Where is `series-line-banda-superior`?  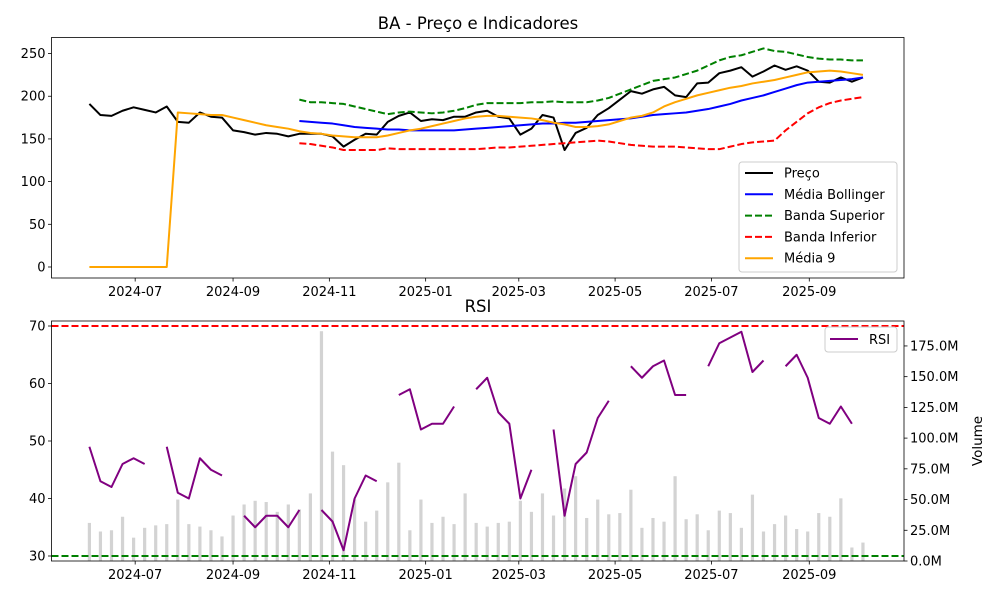
series-line-banda-superior is located at coordinates (581, 81).